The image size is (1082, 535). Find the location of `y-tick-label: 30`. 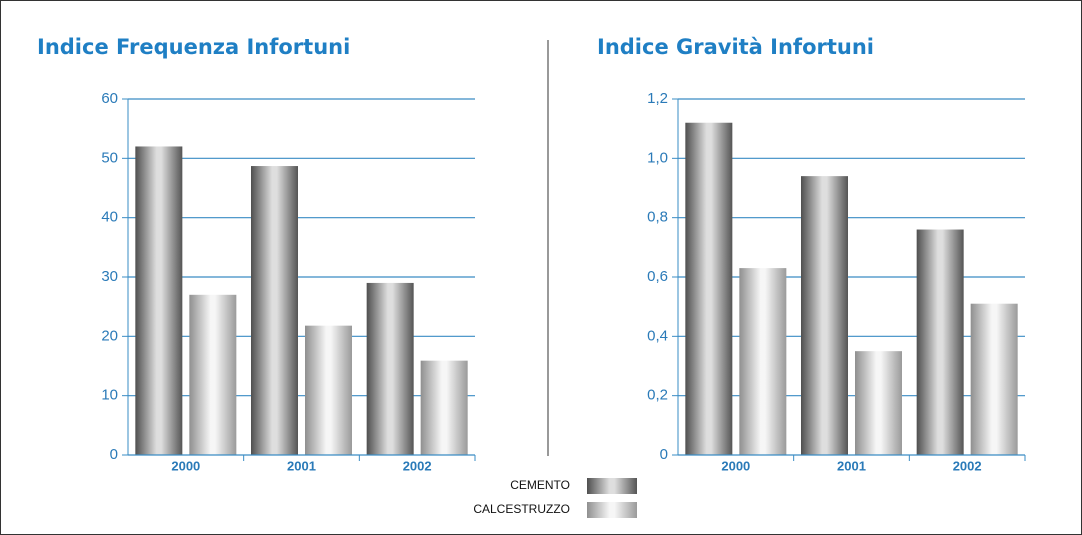

y-tick-label: 30 is located at coordinates (109, 276).